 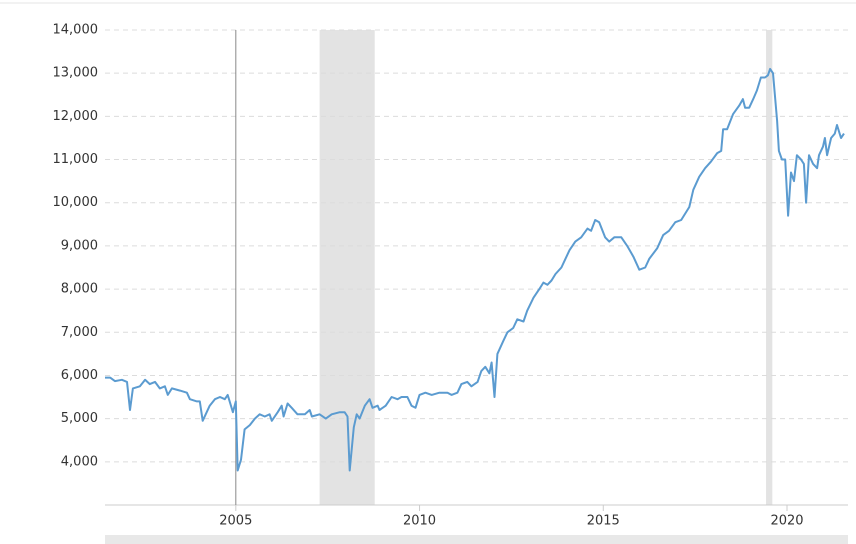 I want to click on x-tick-label: 2020, so click(x=786, y=521).